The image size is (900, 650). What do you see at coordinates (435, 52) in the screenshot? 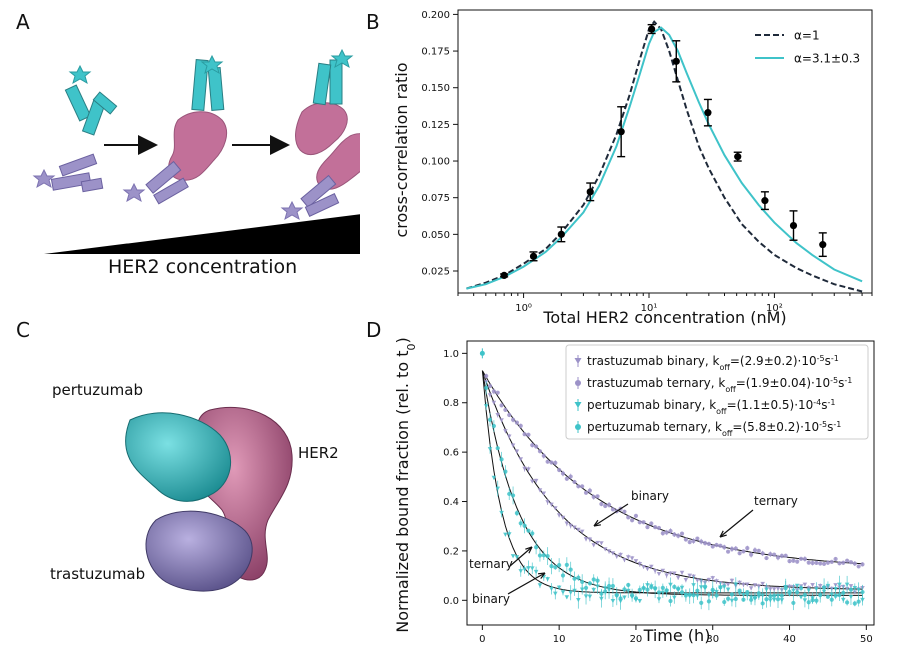
I see `chart-b-ytick-label: 0.175` at bounding box center [435, 52].